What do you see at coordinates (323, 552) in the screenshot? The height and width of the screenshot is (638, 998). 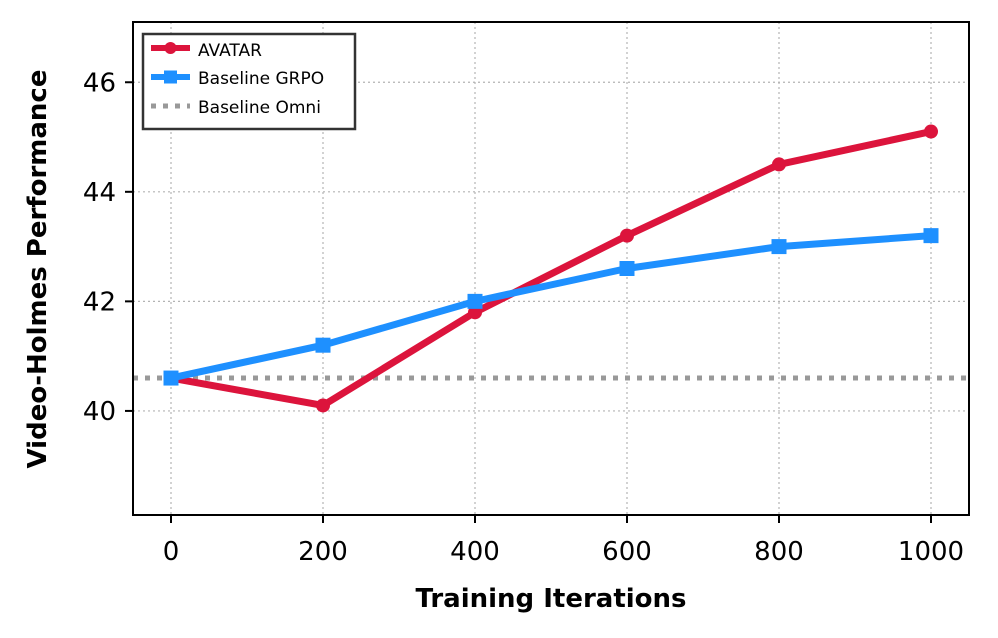 I see `x-tick-label: 200` at bounding box center [323, 552].